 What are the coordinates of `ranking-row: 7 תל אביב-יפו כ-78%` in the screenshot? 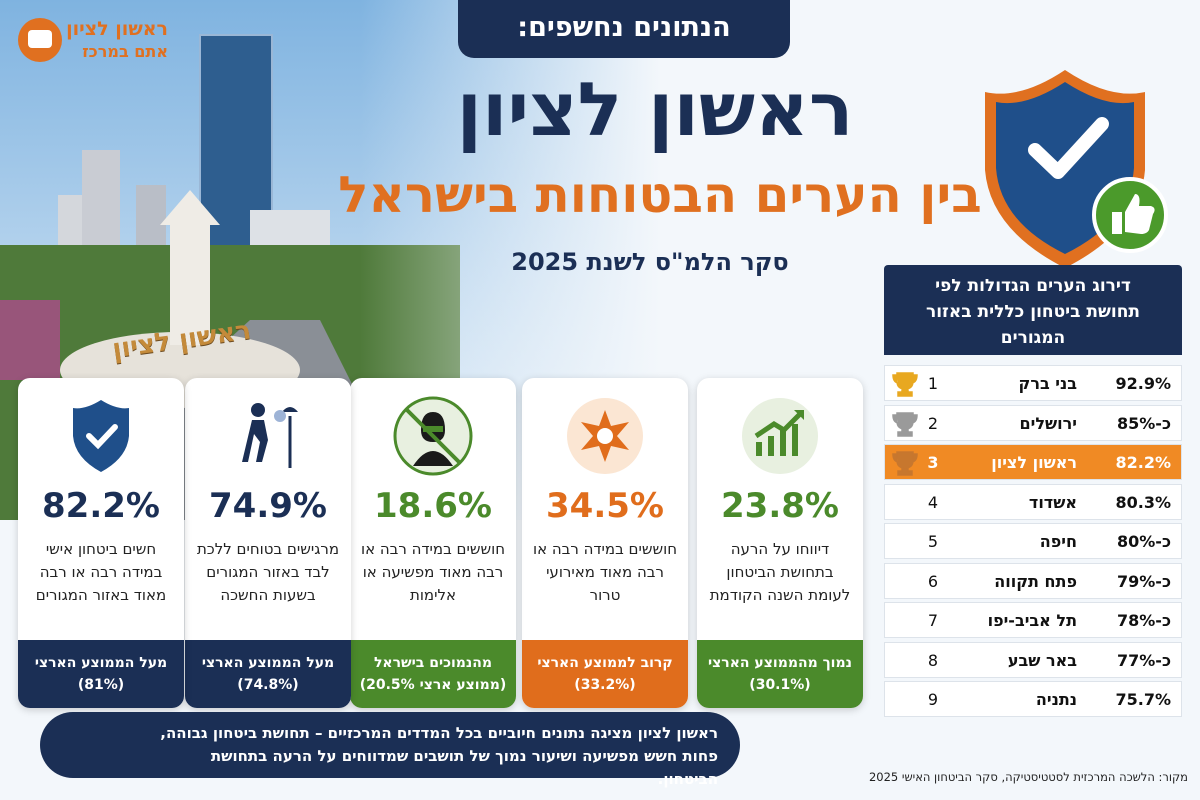 It's located at (1033, 620).